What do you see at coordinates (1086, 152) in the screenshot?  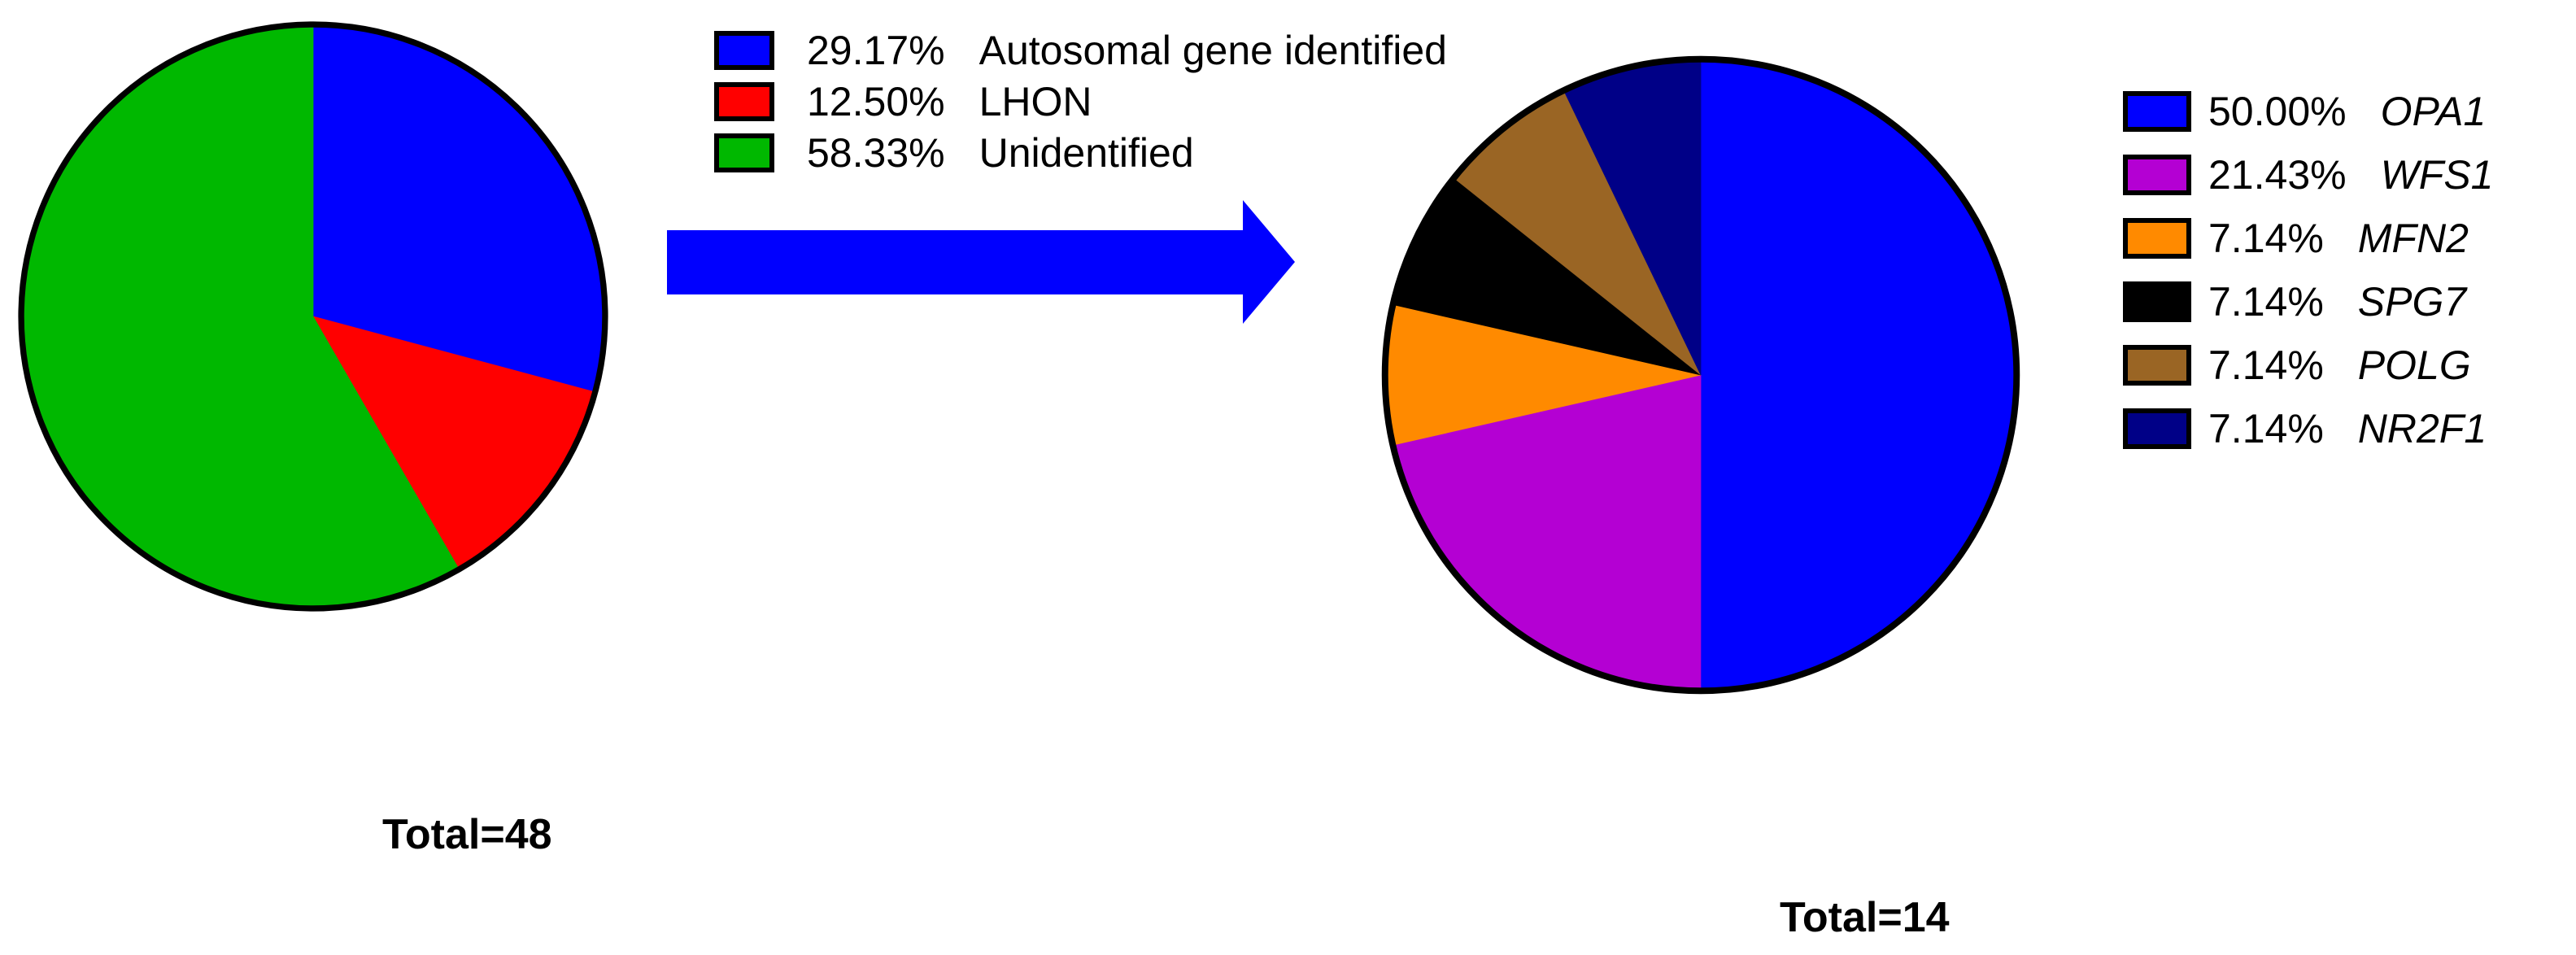 I see `legend-label: Unidentified` at bounding box center [1086, 152].